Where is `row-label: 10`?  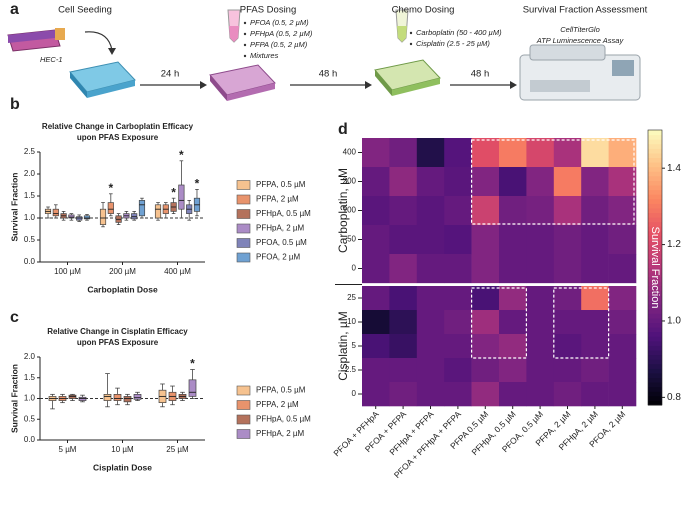
row-label: 10 is located at coordinates (351, 321).